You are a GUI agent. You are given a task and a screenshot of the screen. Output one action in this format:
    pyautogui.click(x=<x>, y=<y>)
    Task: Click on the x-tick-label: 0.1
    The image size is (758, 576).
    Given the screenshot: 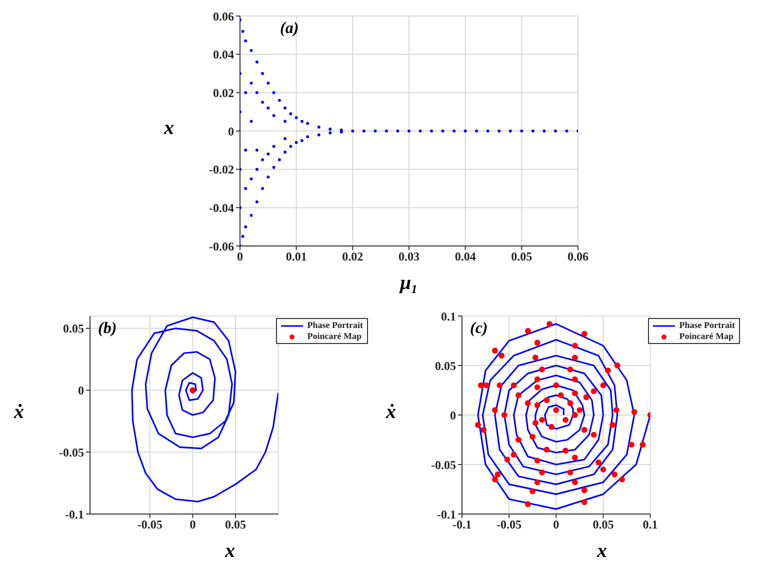 What is the action you would take?
    pyautogui.click(x=650, y=525)
    